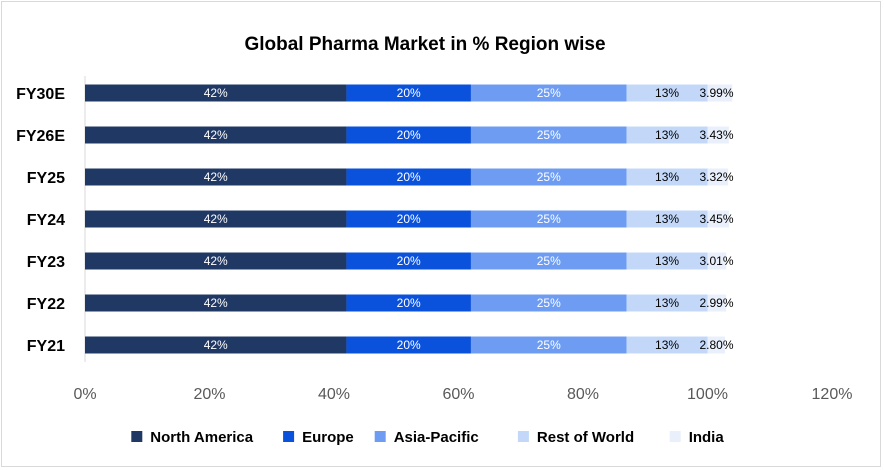 Image resolution: width=884 pixels, height=470 pixels. I want to click on legend-label: Asia-Pacific, so click(436, 437).